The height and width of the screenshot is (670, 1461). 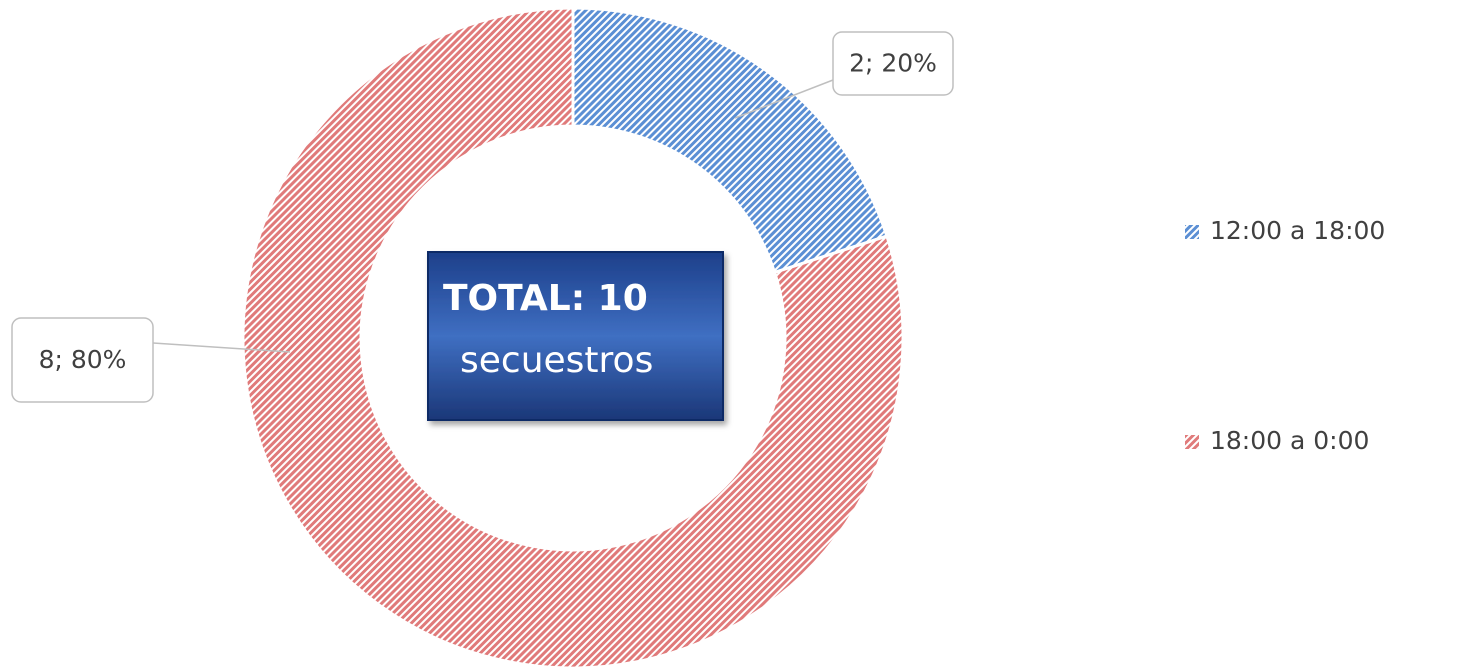 I want to click on center-subtitle: secuestros, so click(x=556, y=360).